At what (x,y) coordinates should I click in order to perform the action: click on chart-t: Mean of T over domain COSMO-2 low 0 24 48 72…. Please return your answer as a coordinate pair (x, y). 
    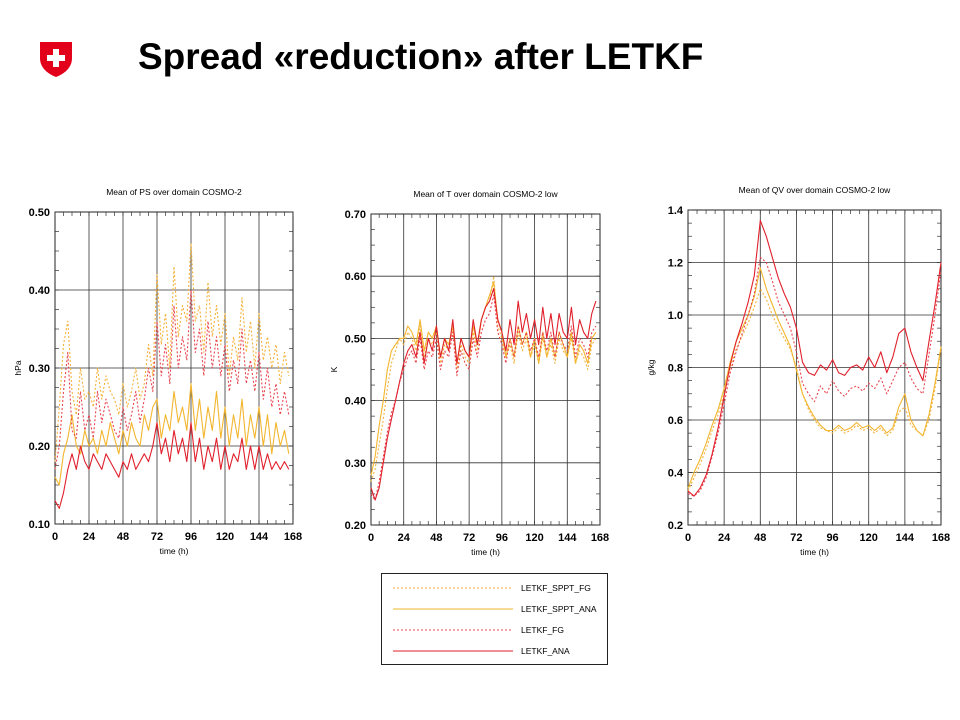
    Looking at the image, I should click on (469, 373).